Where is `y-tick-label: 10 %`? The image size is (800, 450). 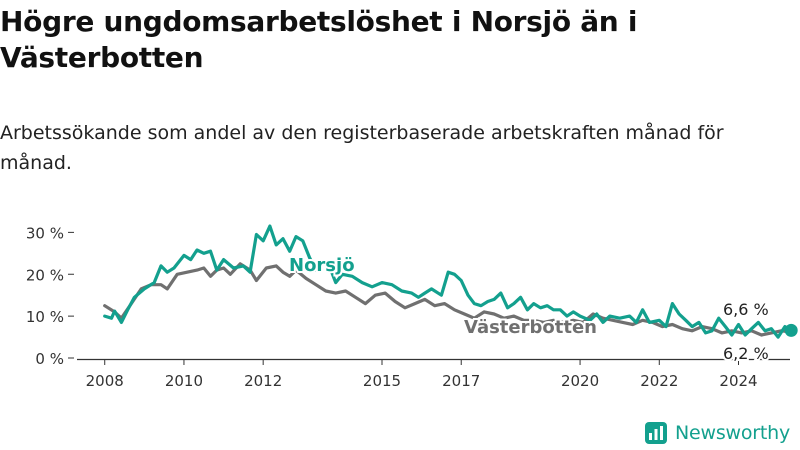
y-tick-label: 10 % is located at coordinates (45, 317).